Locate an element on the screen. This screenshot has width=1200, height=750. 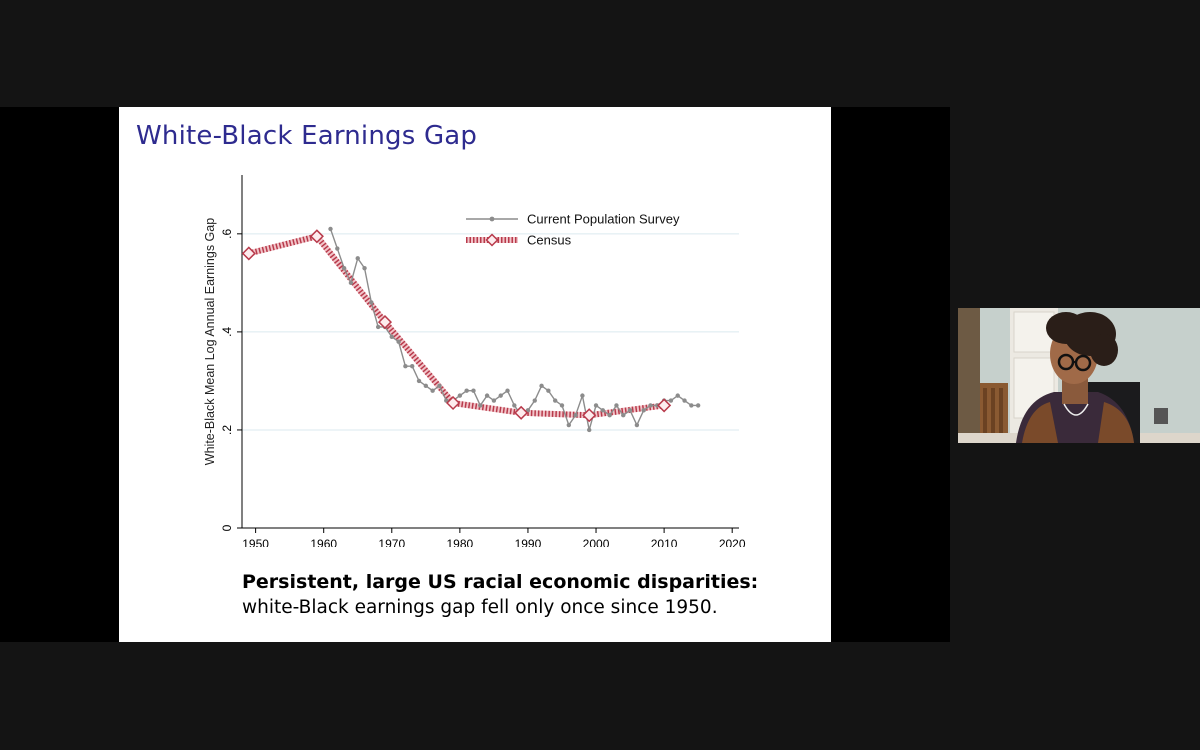
x-tick-label: 2020 is located at coordinates (732, 542).